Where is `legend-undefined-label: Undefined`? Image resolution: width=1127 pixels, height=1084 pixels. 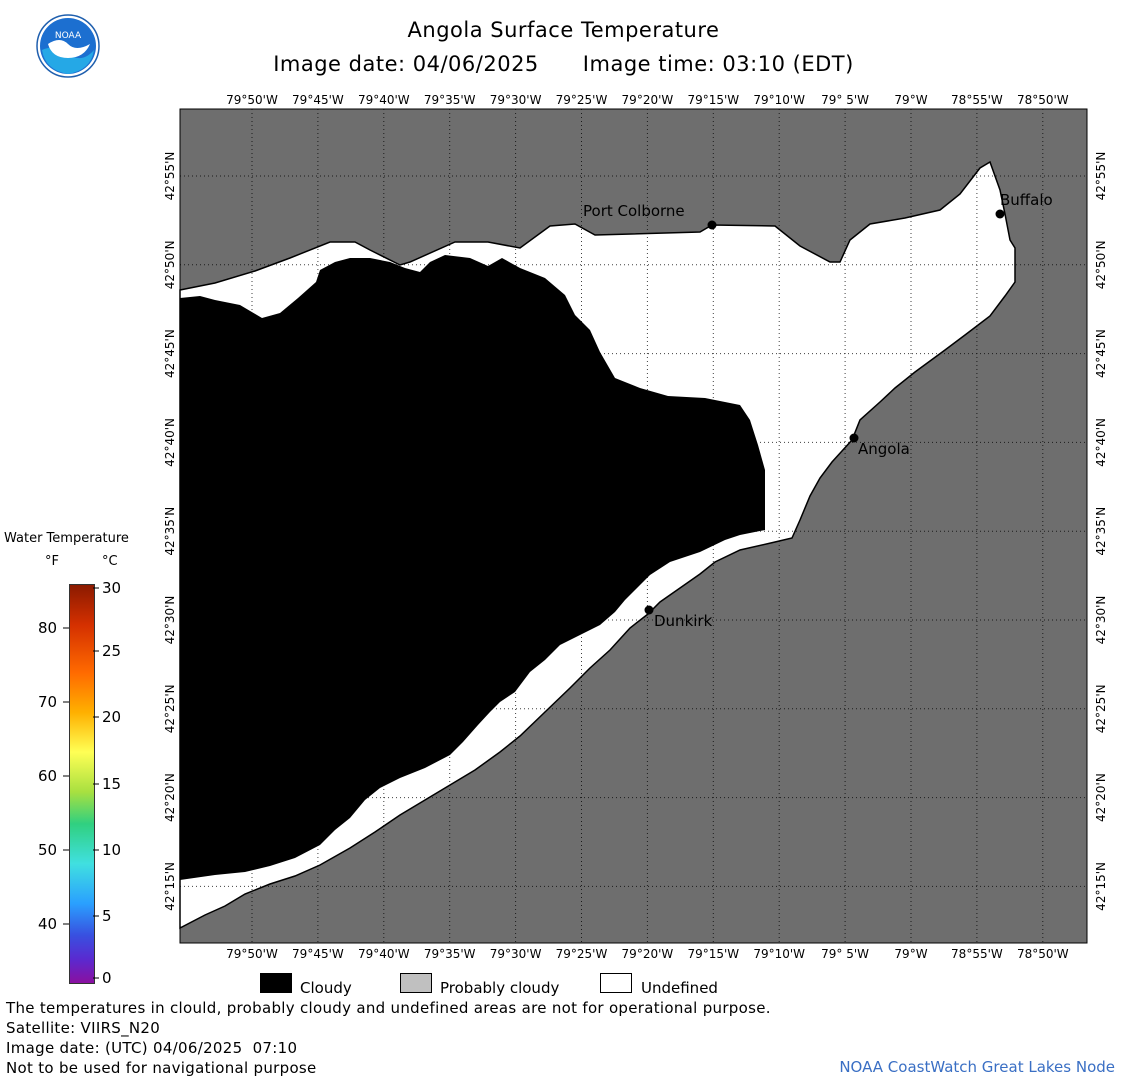
legend-undefined-label: Undefined is located at coordinates (679, 988).